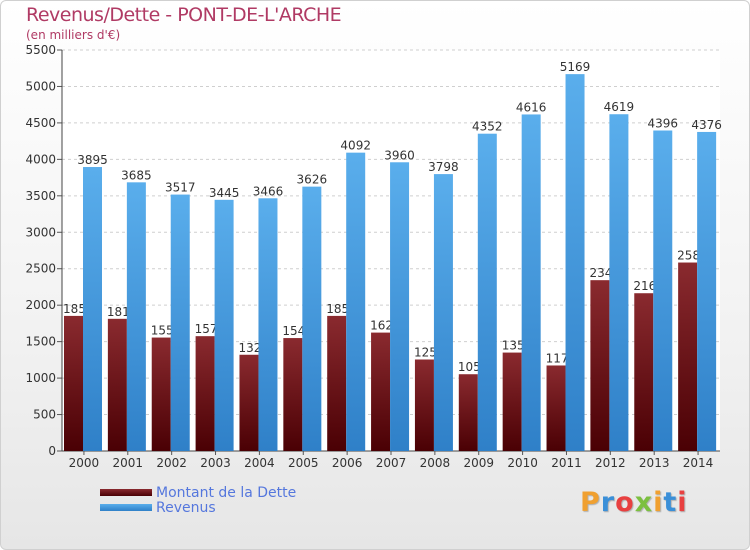  What do you see at coordinates (268, 191) in the screenshot?
I see `data-label-revenue-2004: 3466` at bounding box center [268, 191].